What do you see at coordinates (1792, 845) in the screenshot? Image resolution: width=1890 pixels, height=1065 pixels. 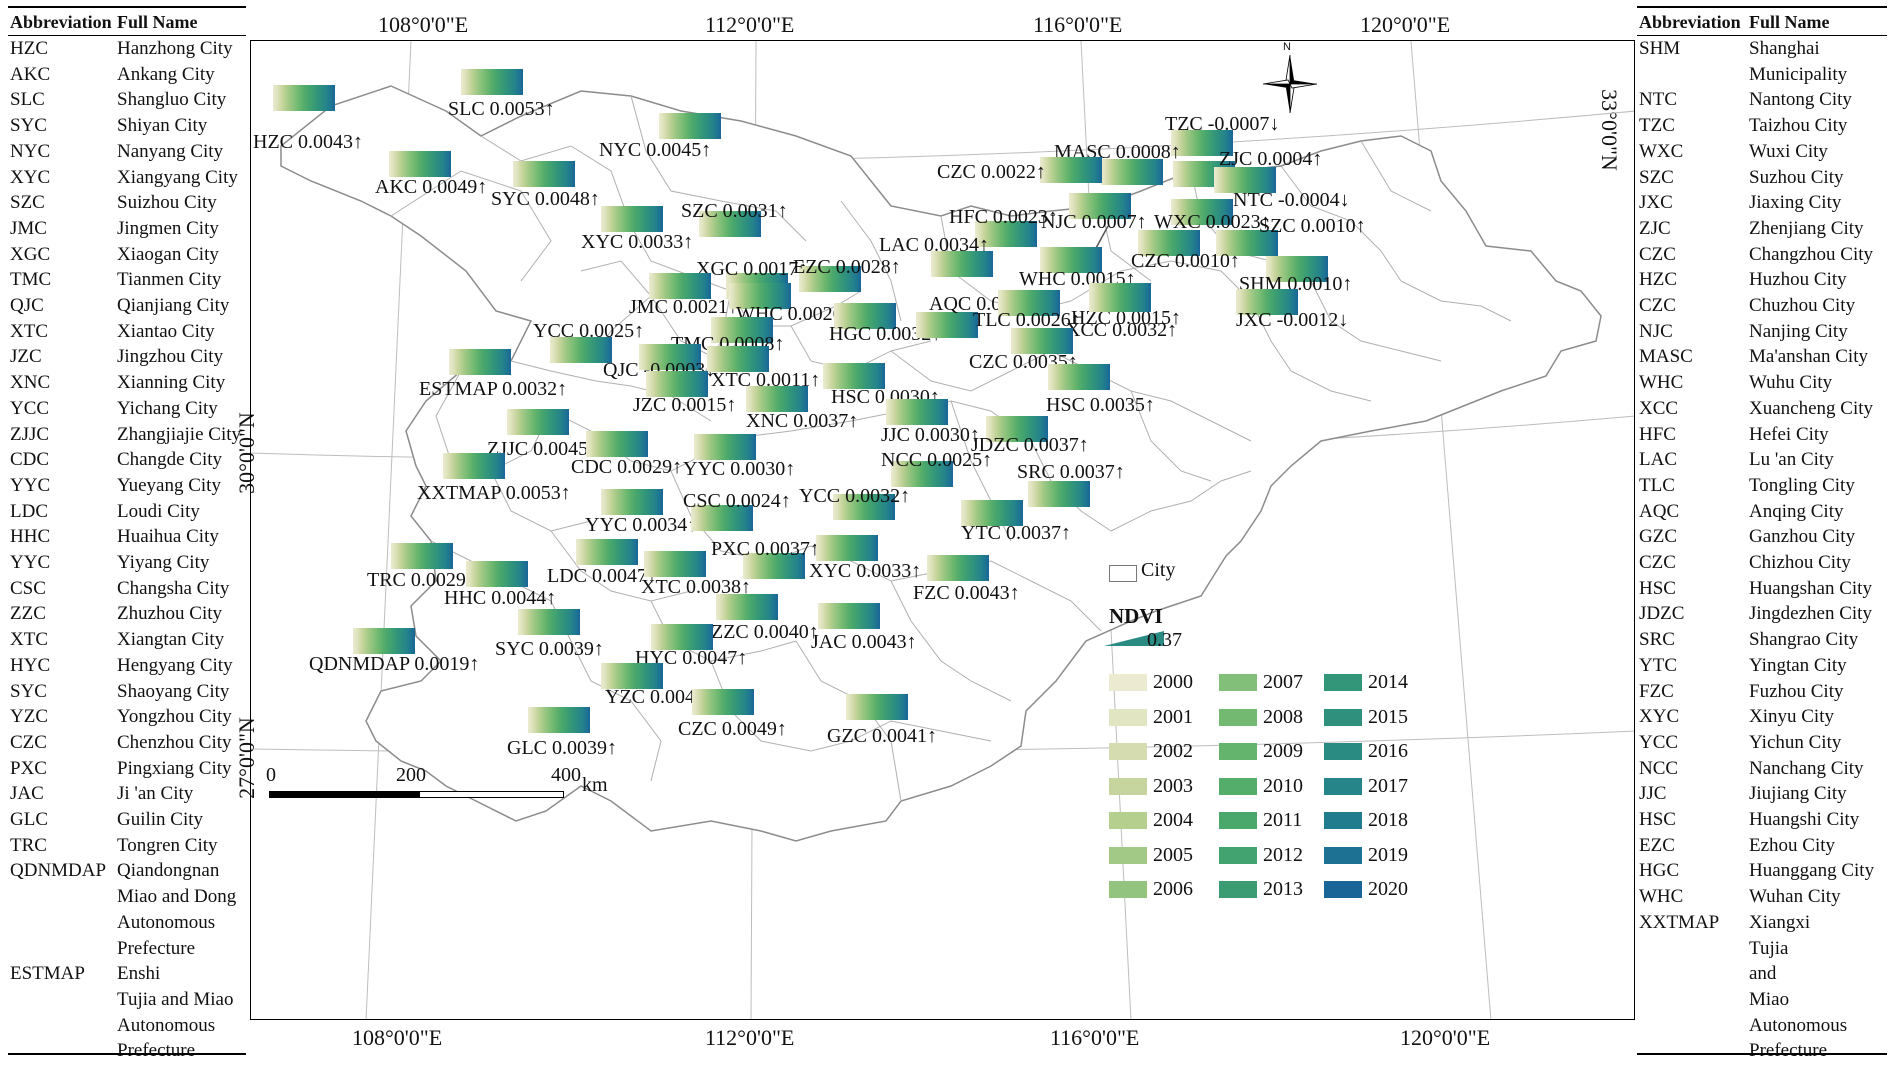 I see `full-name-cell: Ezhou City` at bounding box center [1792, 845].